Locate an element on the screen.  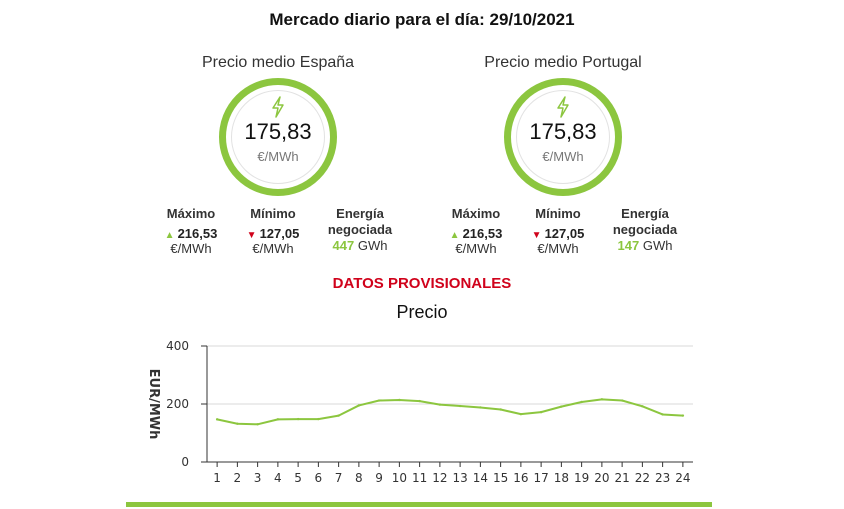
provisional-data-notice: DATOS PROVISIONALES is located at coordinates (422, 283).